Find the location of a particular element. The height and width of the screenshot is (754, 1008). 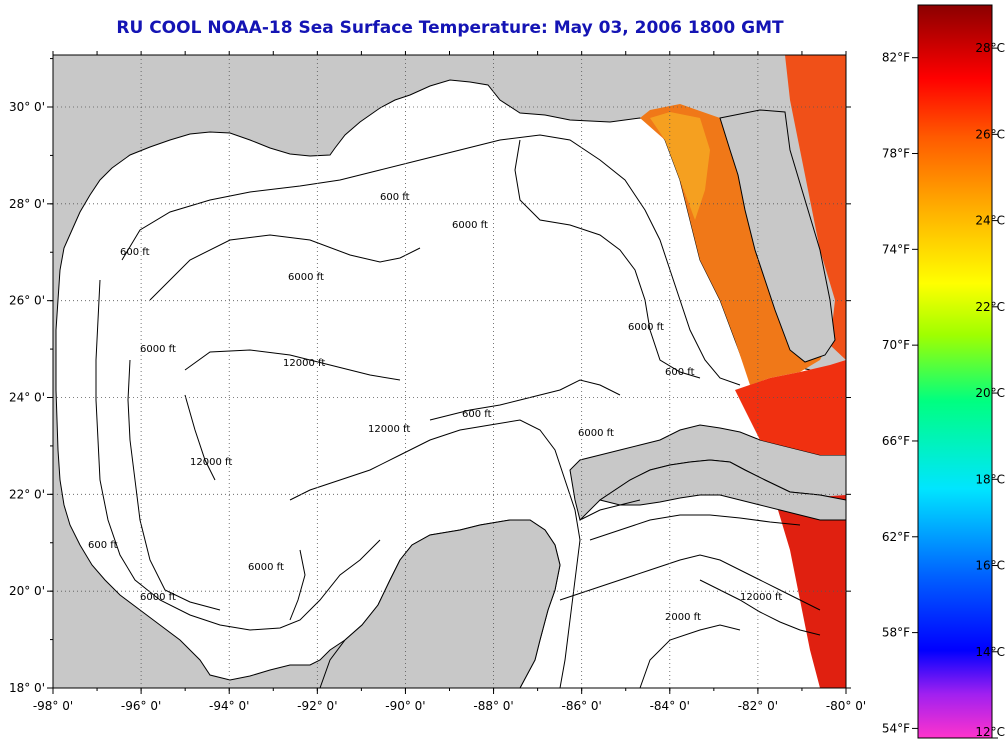

colorbar-f-label: 82°F is located at coordinates (896, 58).